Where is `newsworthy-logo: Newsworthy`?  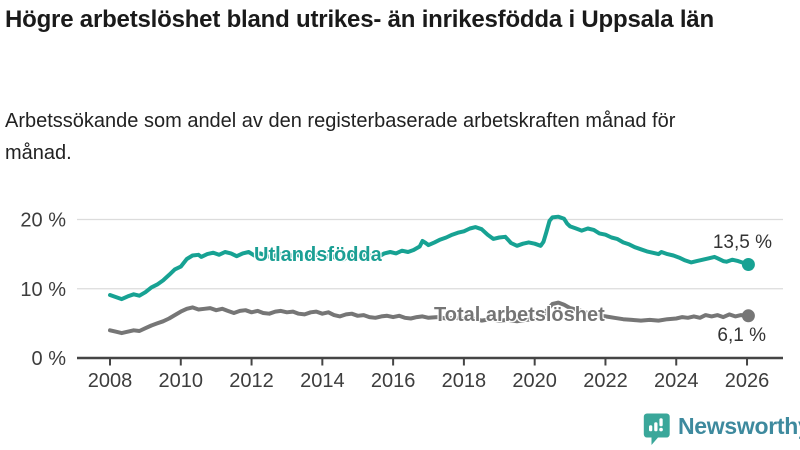
newsworthy-logo: Newsworthy is located at coordinates (721, 429).